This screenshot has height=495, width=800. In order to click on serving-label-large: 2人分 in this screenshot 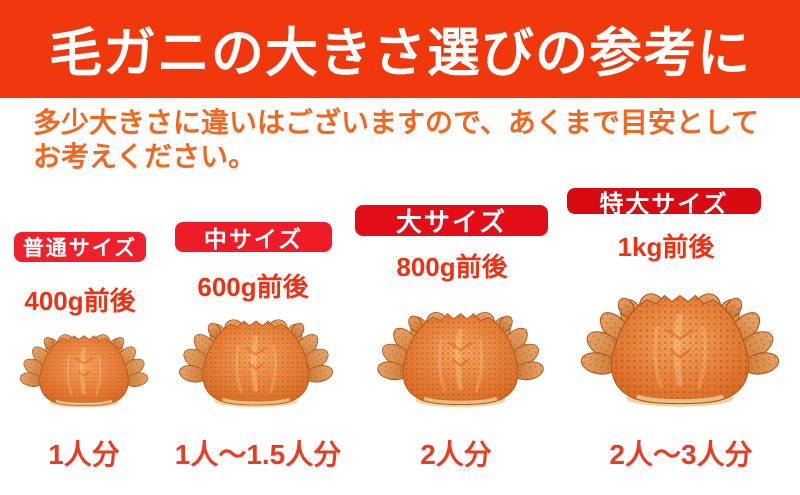, I will do `click(456, 454)`.